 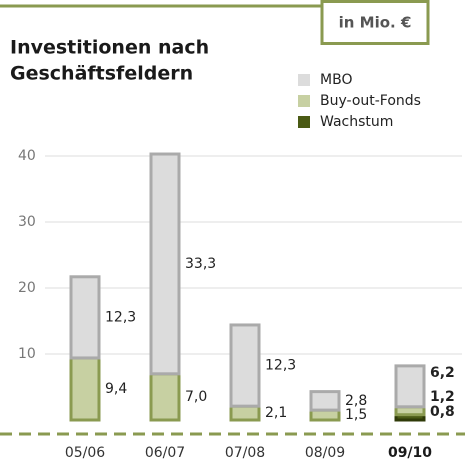 I want to click on value-label: 2,1, so click(x=276, y=413).